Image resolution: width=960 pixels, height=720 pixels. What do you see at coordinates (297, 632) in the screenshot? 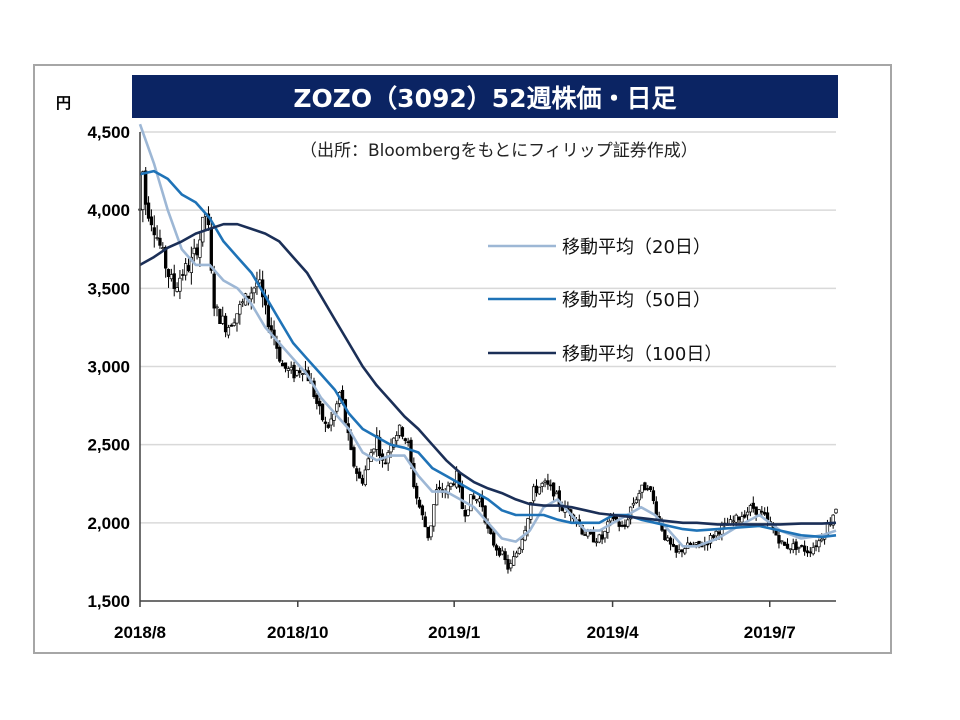
I see `x-tick-label: 2018/10` at bounding box center [297, 632].